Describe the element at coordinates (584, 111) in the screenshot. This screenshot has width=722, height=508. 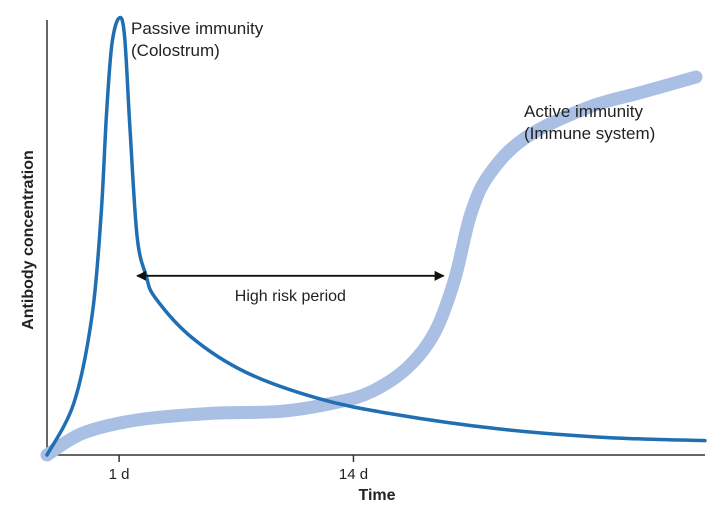
I see `active-immunity-label-line1: Active immunity` at that location.